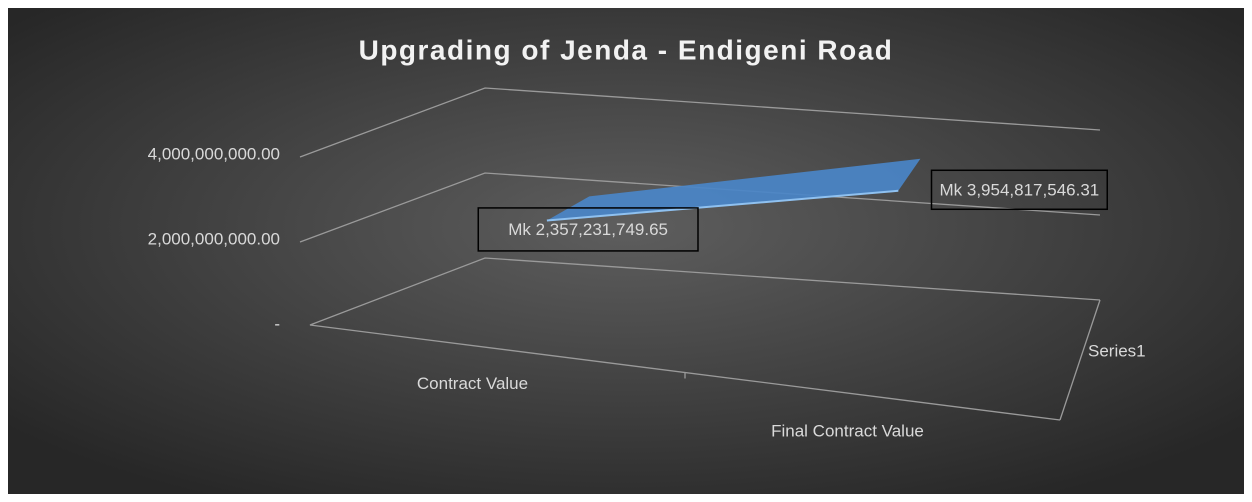 This screenshot has height=502, width=1252. Describe the element at coordinates (214, 238) in the screenshot. I see `y-tick-label: 2,000,000,000.00` at that location.